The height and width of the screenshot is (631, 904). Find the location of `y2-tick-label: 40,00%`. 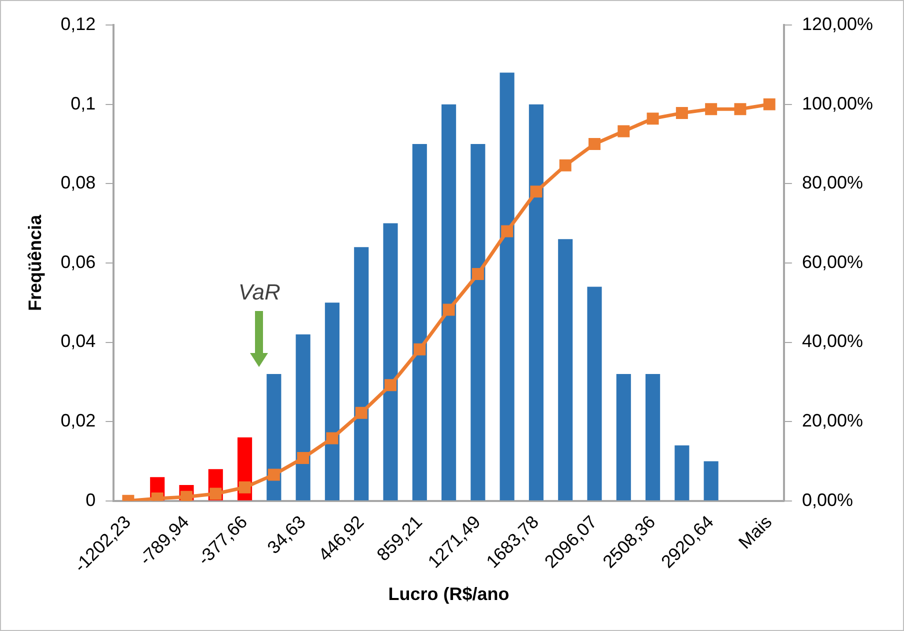

y2-tick-label: 40,00% is located at coordinates (833, 341).